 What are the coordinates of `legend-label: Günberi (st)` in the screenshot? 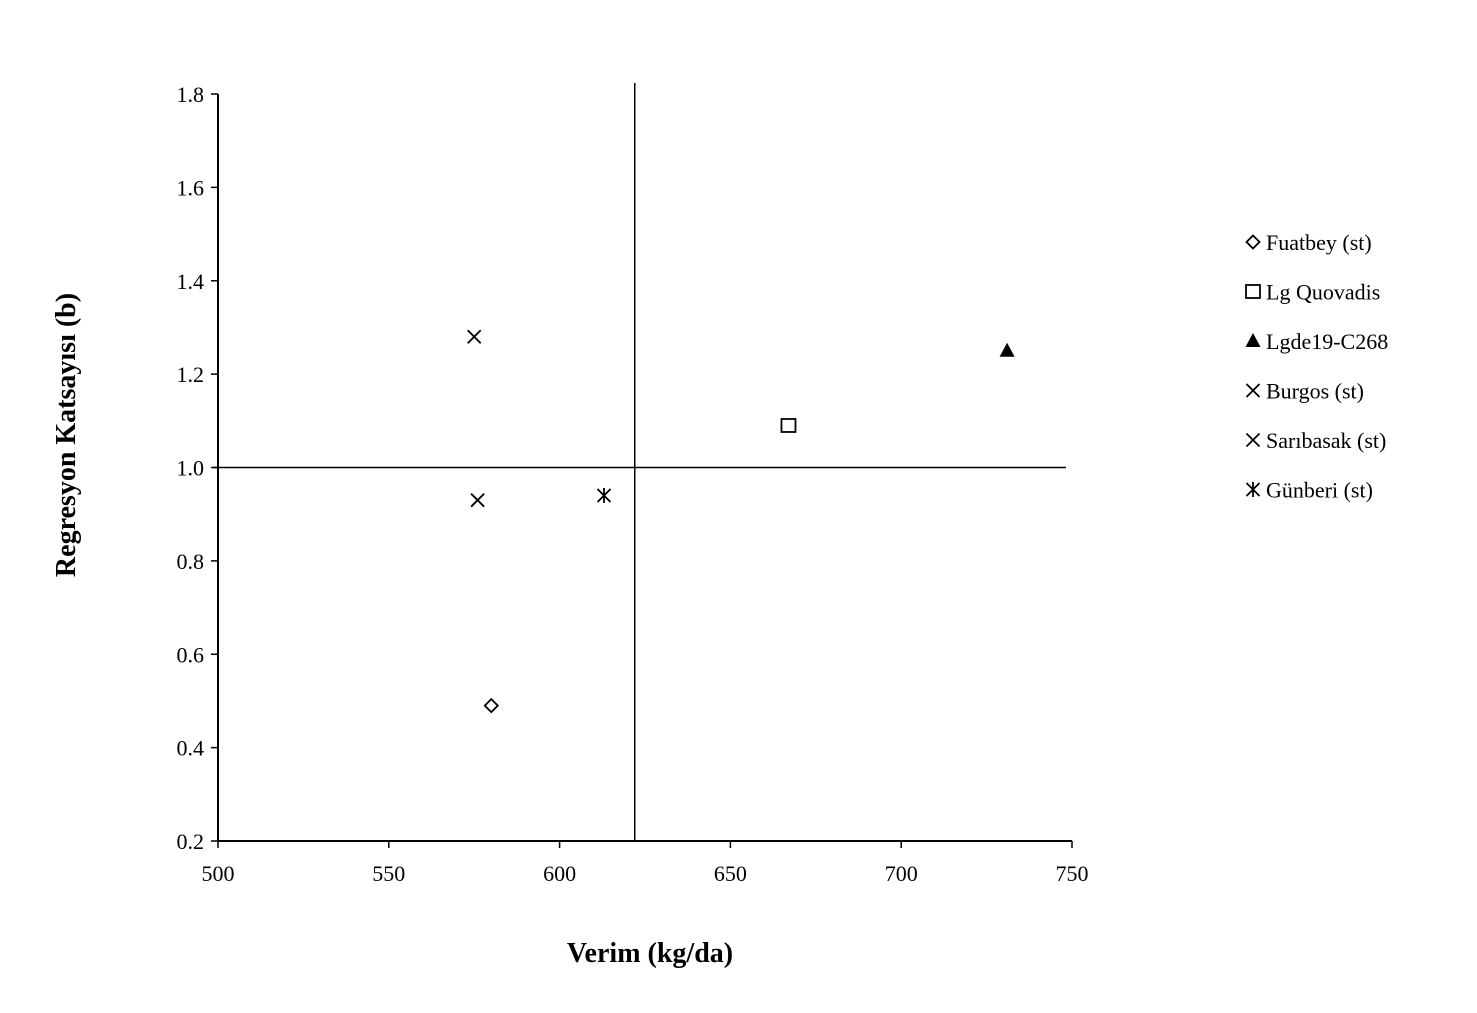 It's located at (1319, 490).